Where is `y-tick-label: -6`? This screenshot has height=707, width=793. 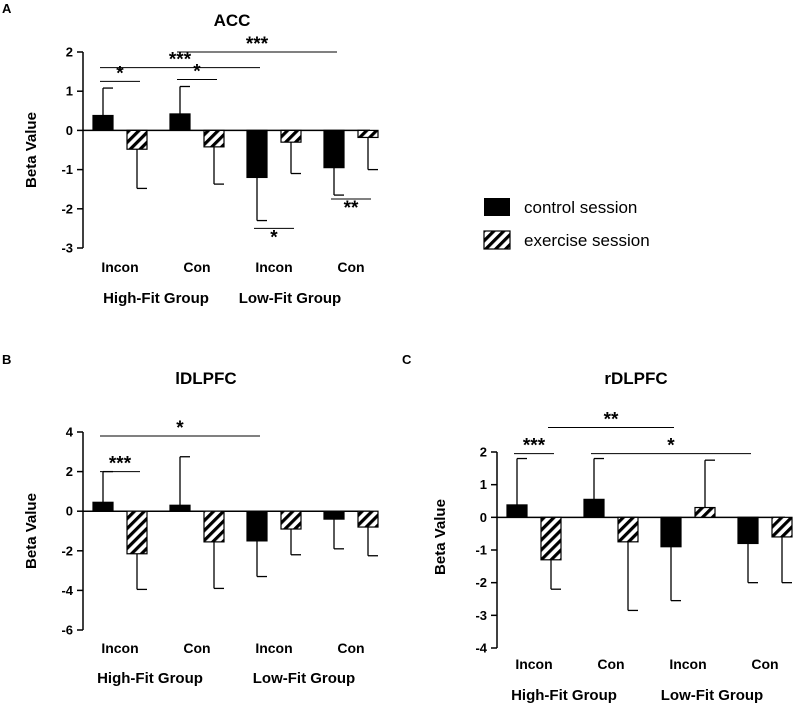
y-tick-label: -6 is located at coordinates (67, 630).